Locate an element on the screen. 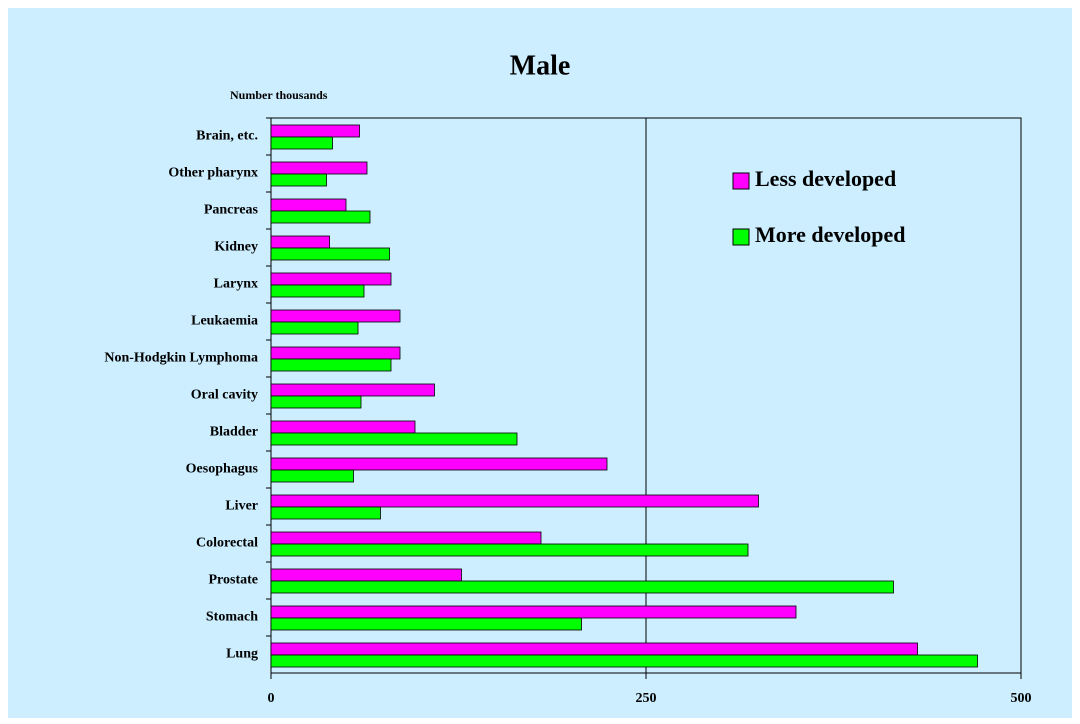 The height and width of the screenshot is (724, 1080). y-tick-label: Larynx is located at coordinates (236, 284).